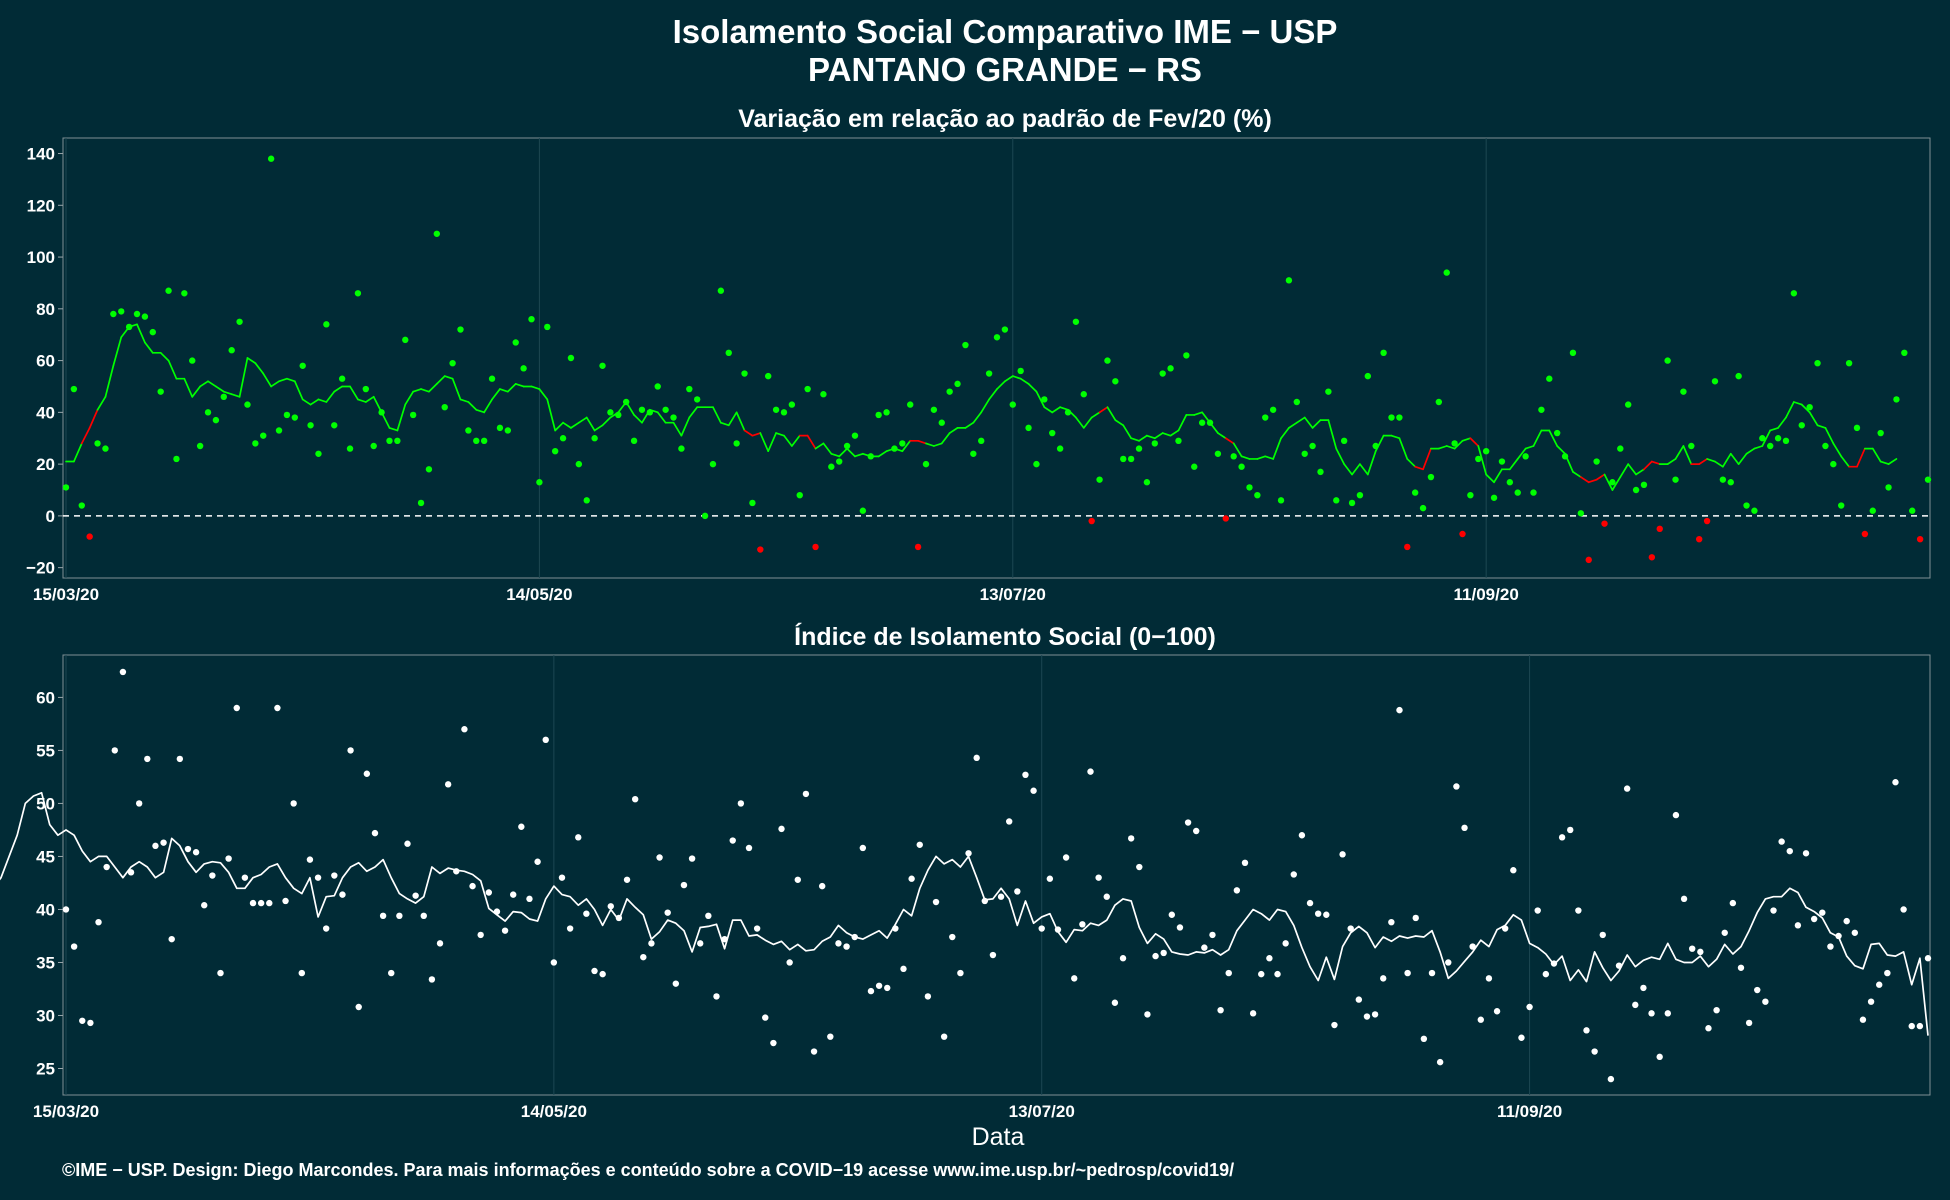 The height and width of the screenshot is (1200, 1950). Describe the element at coordinates (1486, 594) in the screenshot. I see `panel1-x-tick-label: 11/09/20` at that location.